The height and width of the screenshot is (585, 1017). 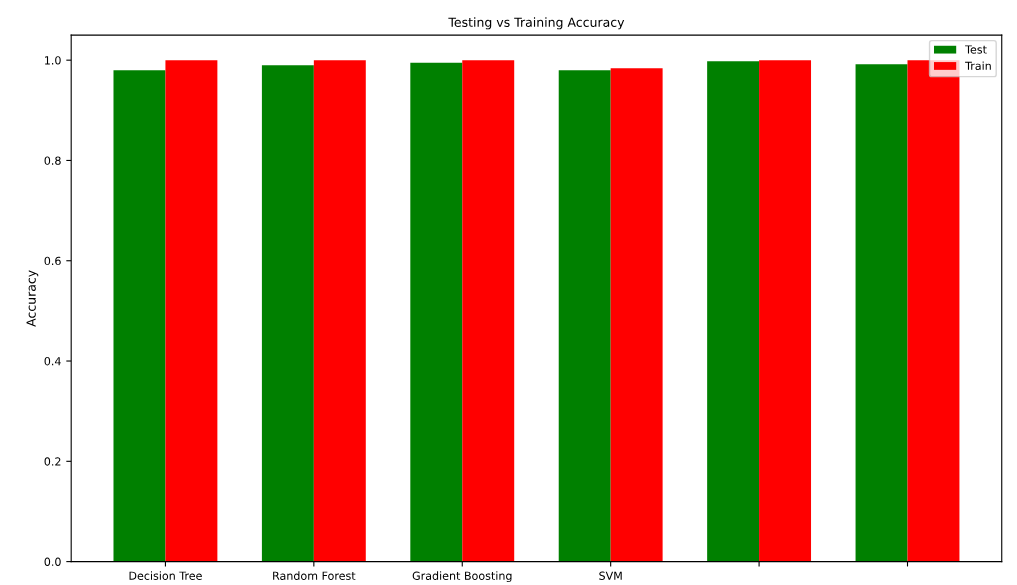 What do you see at coordinates (52, 361) in the screenshot?
I see `y-tick-label: 0.4` at bounding box center [52, 361].